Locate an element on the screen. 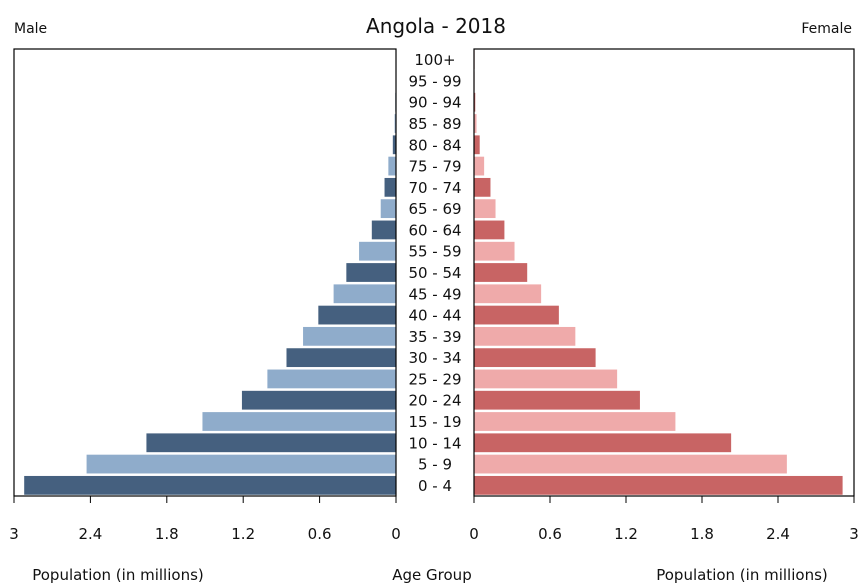 This screenshot has height=586, width=861. age-group-label: 20 - 24 is located at coordinates (434, 401).